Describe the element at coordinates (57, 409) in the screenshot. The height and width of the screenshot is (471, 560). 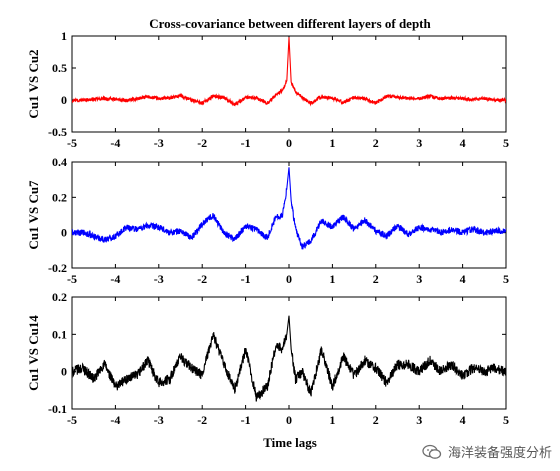
I see `y-tick-label: -0.1` at that location.